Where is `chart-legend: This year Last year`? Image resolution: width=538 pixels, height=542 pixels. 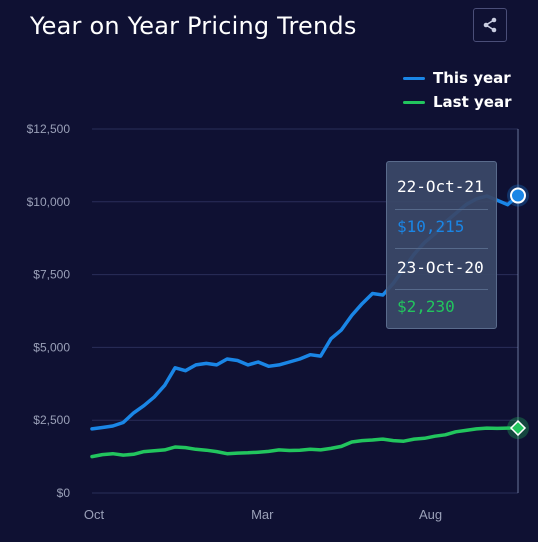
chart-legend: This year Last year is located at coordinates (457, 90).